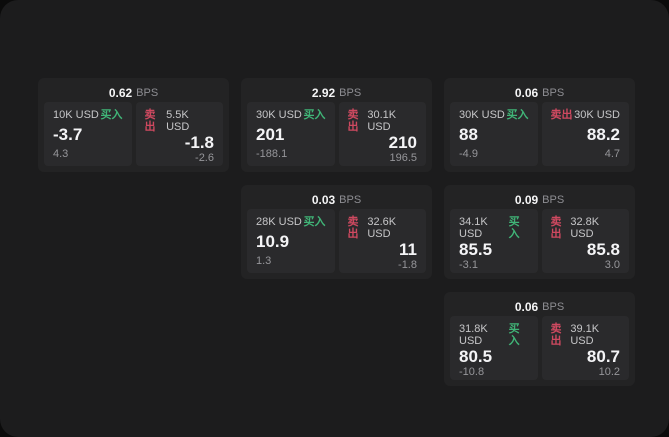  I want to click on sell-size: 39.1K USD, so click(585, 335).